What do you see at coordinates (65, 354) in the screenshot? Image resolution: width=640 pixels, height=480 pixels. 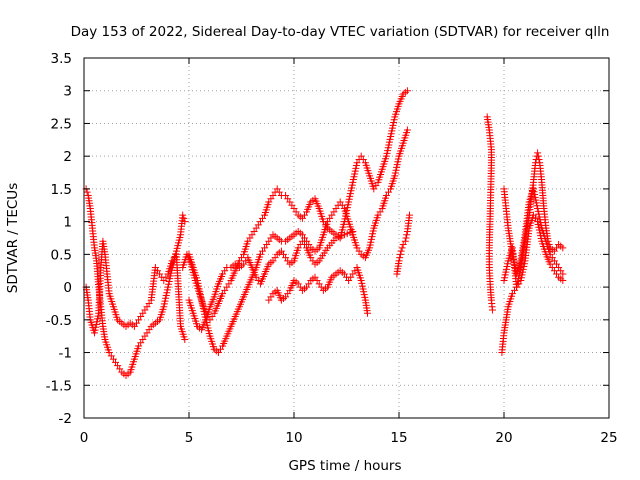 I see `y-tick-label: -1` at bounding box center [65, 354].